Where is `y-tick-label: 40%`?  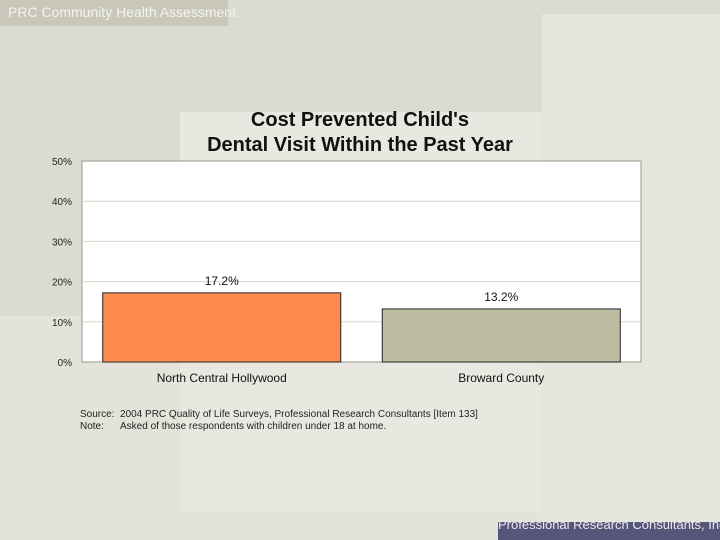
y-tick-label: 40% is located at coordinates (62, 202).